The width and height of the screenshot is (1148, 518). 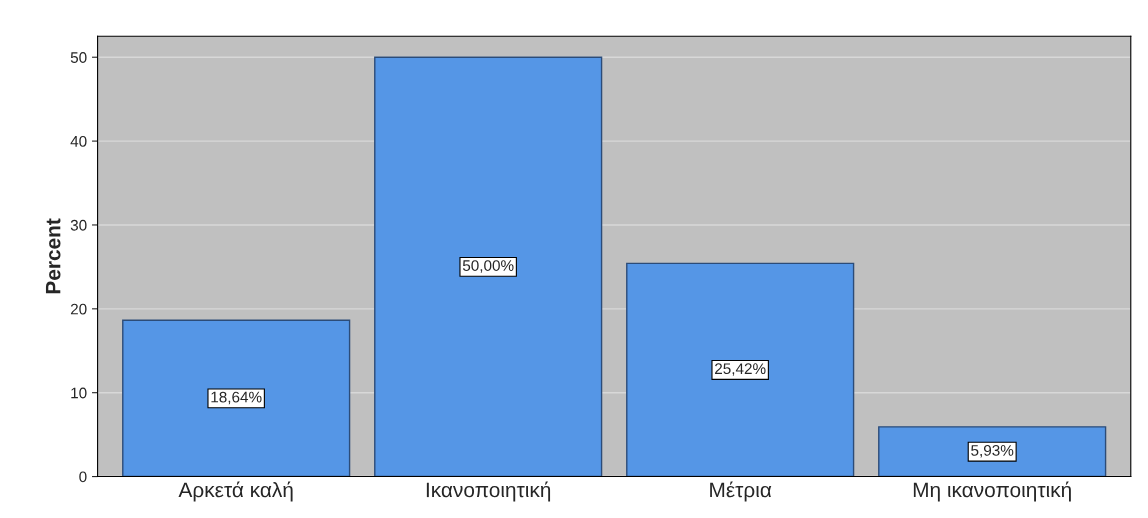 I want to click on y-tick-label: 10, so click(x=79, y=393).